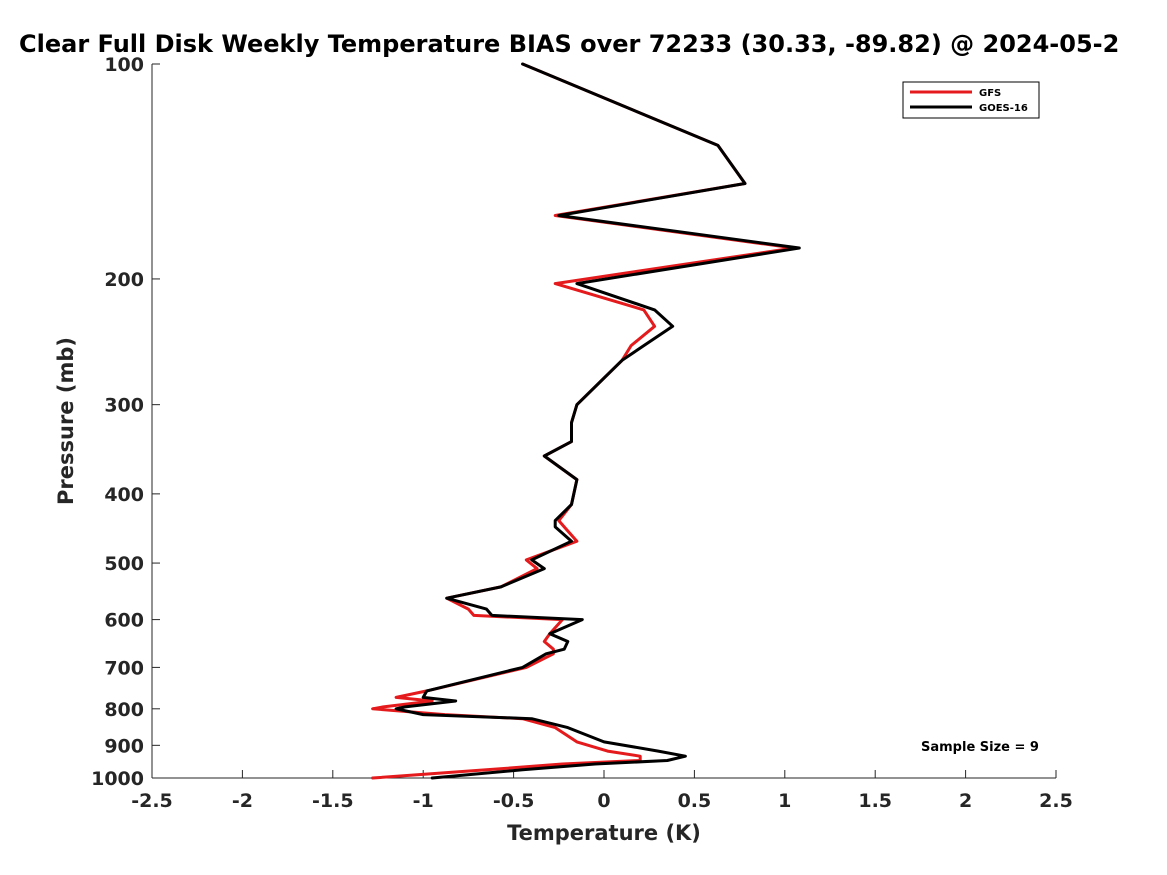  Describe the element at coordinates (124, 668) in the screenshot. I see `y-tick-label: 700` at that location.